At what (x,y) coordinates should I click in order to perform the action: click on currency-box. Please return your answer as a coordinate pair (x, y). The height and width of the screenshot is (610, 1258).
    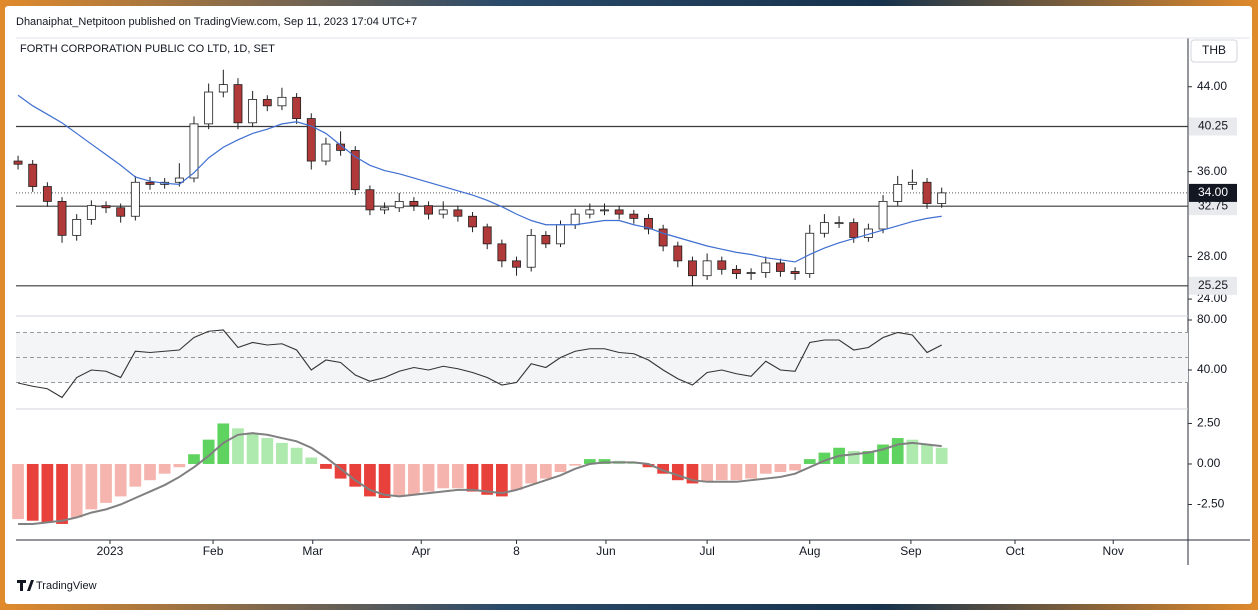
    Looking at the image, I should click on (1214, 51).